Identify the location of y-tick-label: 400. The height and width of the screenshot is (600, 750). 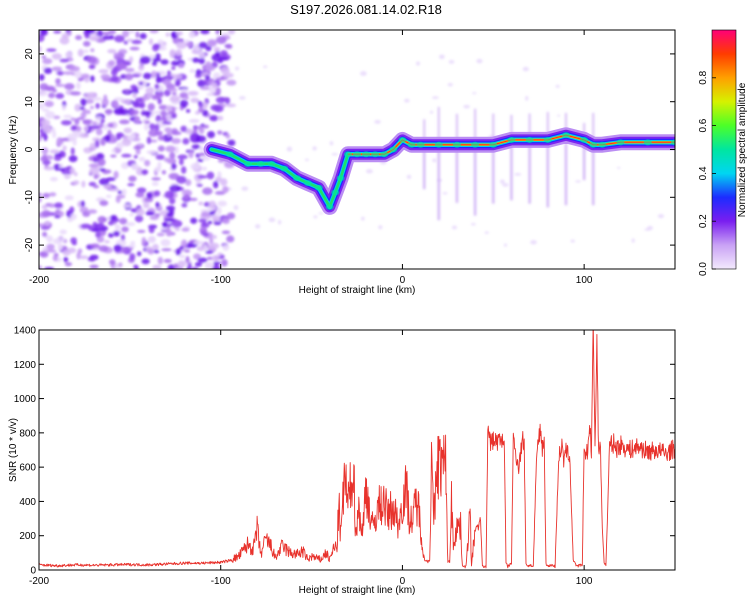
(27, 502).